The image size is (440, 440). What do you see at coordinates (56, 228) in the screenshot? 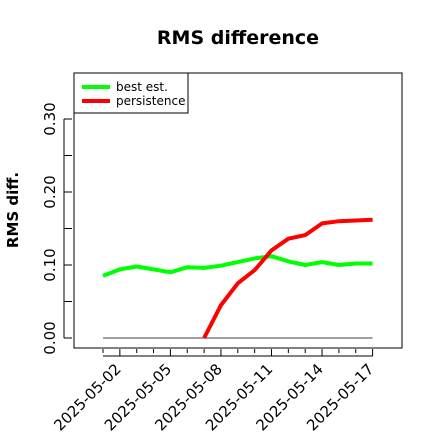
I see `y-axis: 0.00 0.10 0.20 0.30` at bounding box center [56, 228].